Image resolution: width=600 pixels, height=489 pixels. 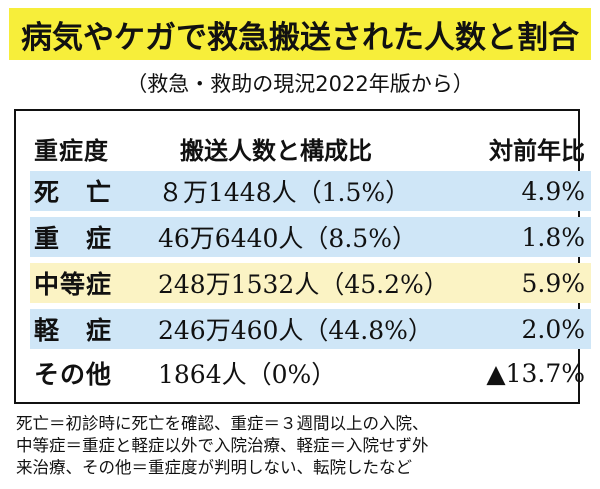 I want to click on row-severity: 重 症, so click(x=73, y=238).